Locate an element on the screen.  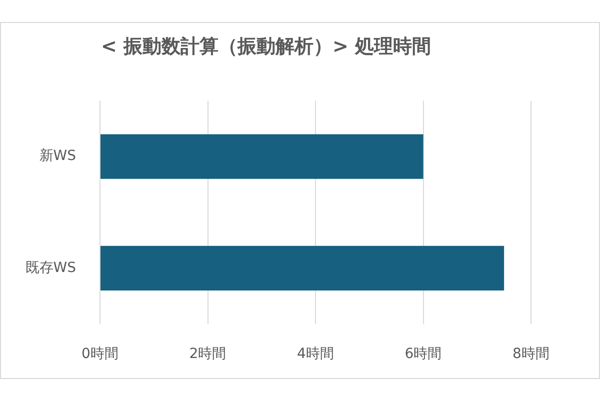
x-tick-label: 0時間 is located at coordinates (100, 354).